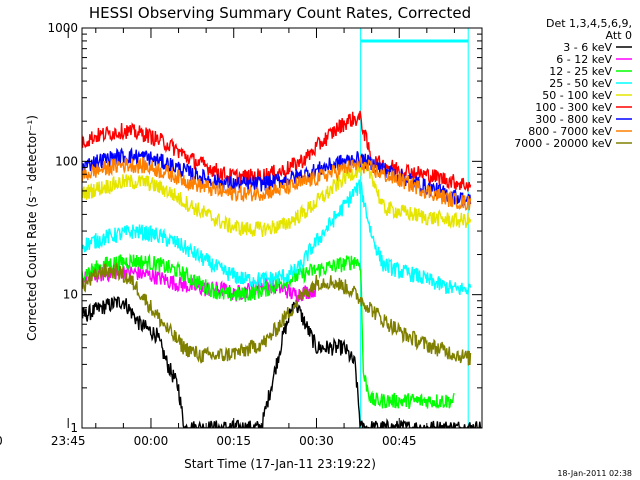  Describe the element at coordinates (563, 143) in the screenshot. I see `legend-entry-label: 7000 - 20000 keV` at that location.